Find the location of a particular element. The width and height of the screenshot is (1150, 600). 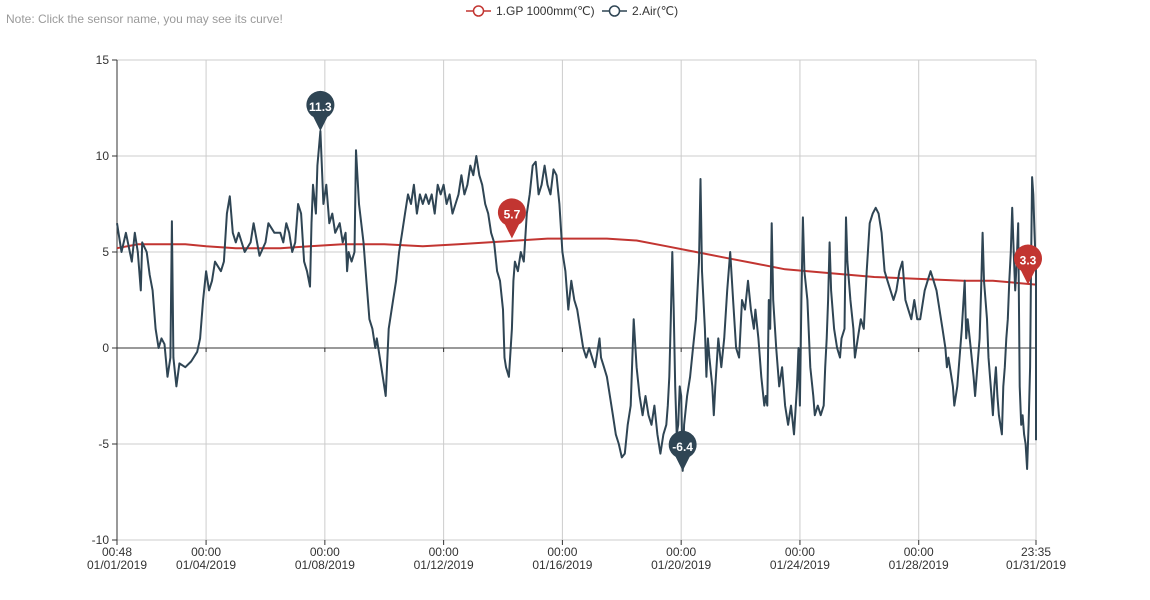

max-value-pin: 11.3 is located at coordinates (320, 111).